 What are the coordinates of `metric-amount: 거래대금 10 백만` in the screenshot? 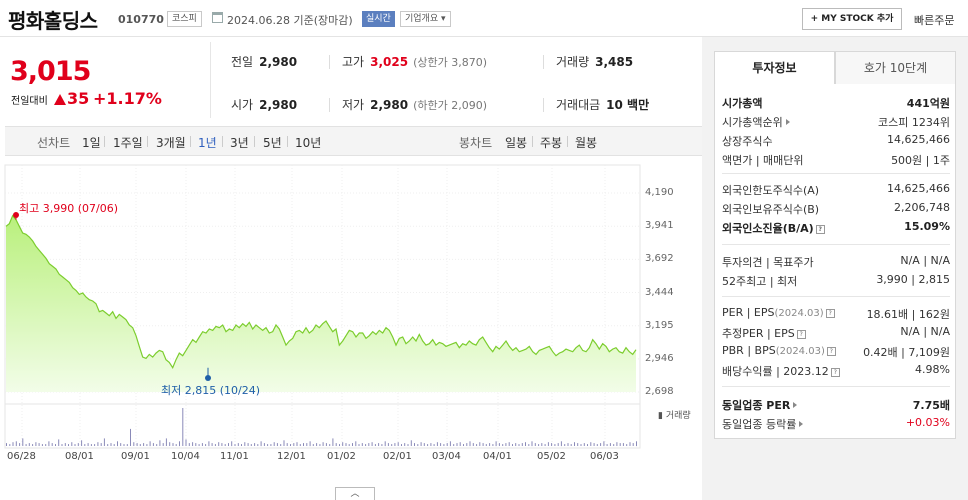 It's located at (602, 104).